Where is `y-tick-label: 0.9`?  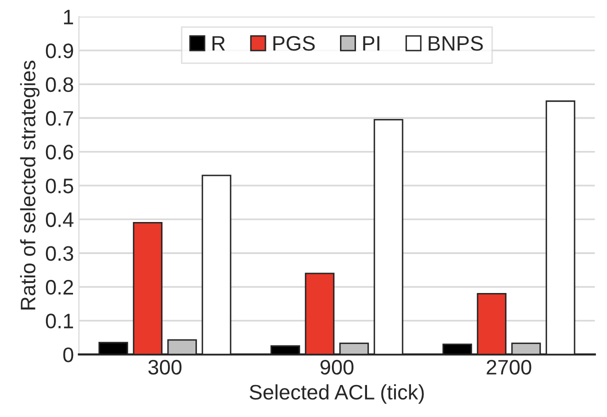 y-tick-label: 0.9 is located at coordinates (60, 50).